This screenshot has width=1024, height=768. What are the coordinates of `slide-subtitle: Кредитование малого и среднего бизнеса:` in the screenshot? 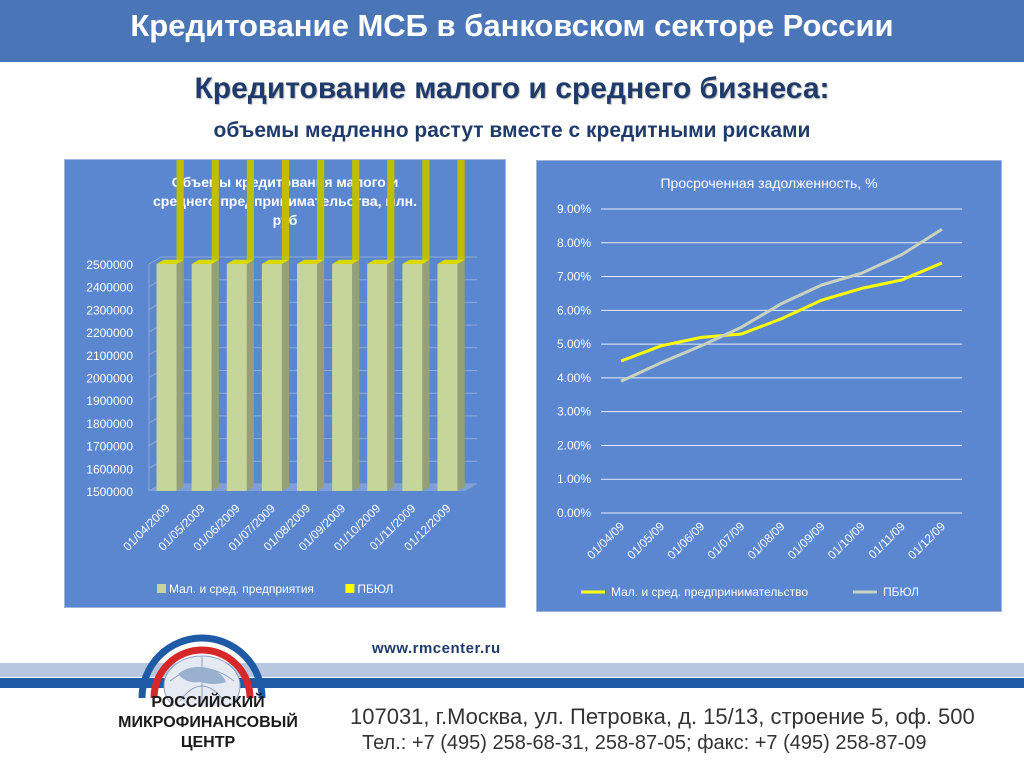 It's located at (512, 88).